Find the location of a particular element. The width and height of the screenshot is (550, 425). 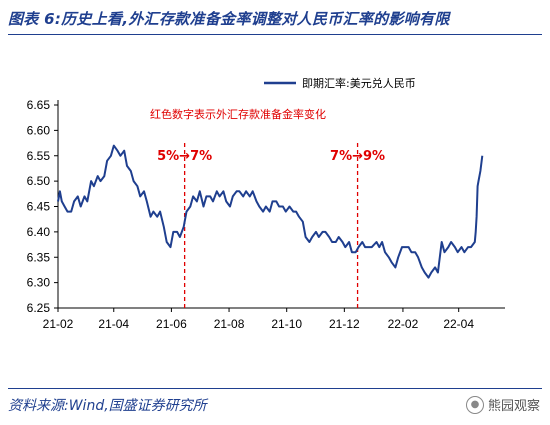

source-note: 资料来源:Wind,国盛证券研究所 is located at coordinates (107, 406).